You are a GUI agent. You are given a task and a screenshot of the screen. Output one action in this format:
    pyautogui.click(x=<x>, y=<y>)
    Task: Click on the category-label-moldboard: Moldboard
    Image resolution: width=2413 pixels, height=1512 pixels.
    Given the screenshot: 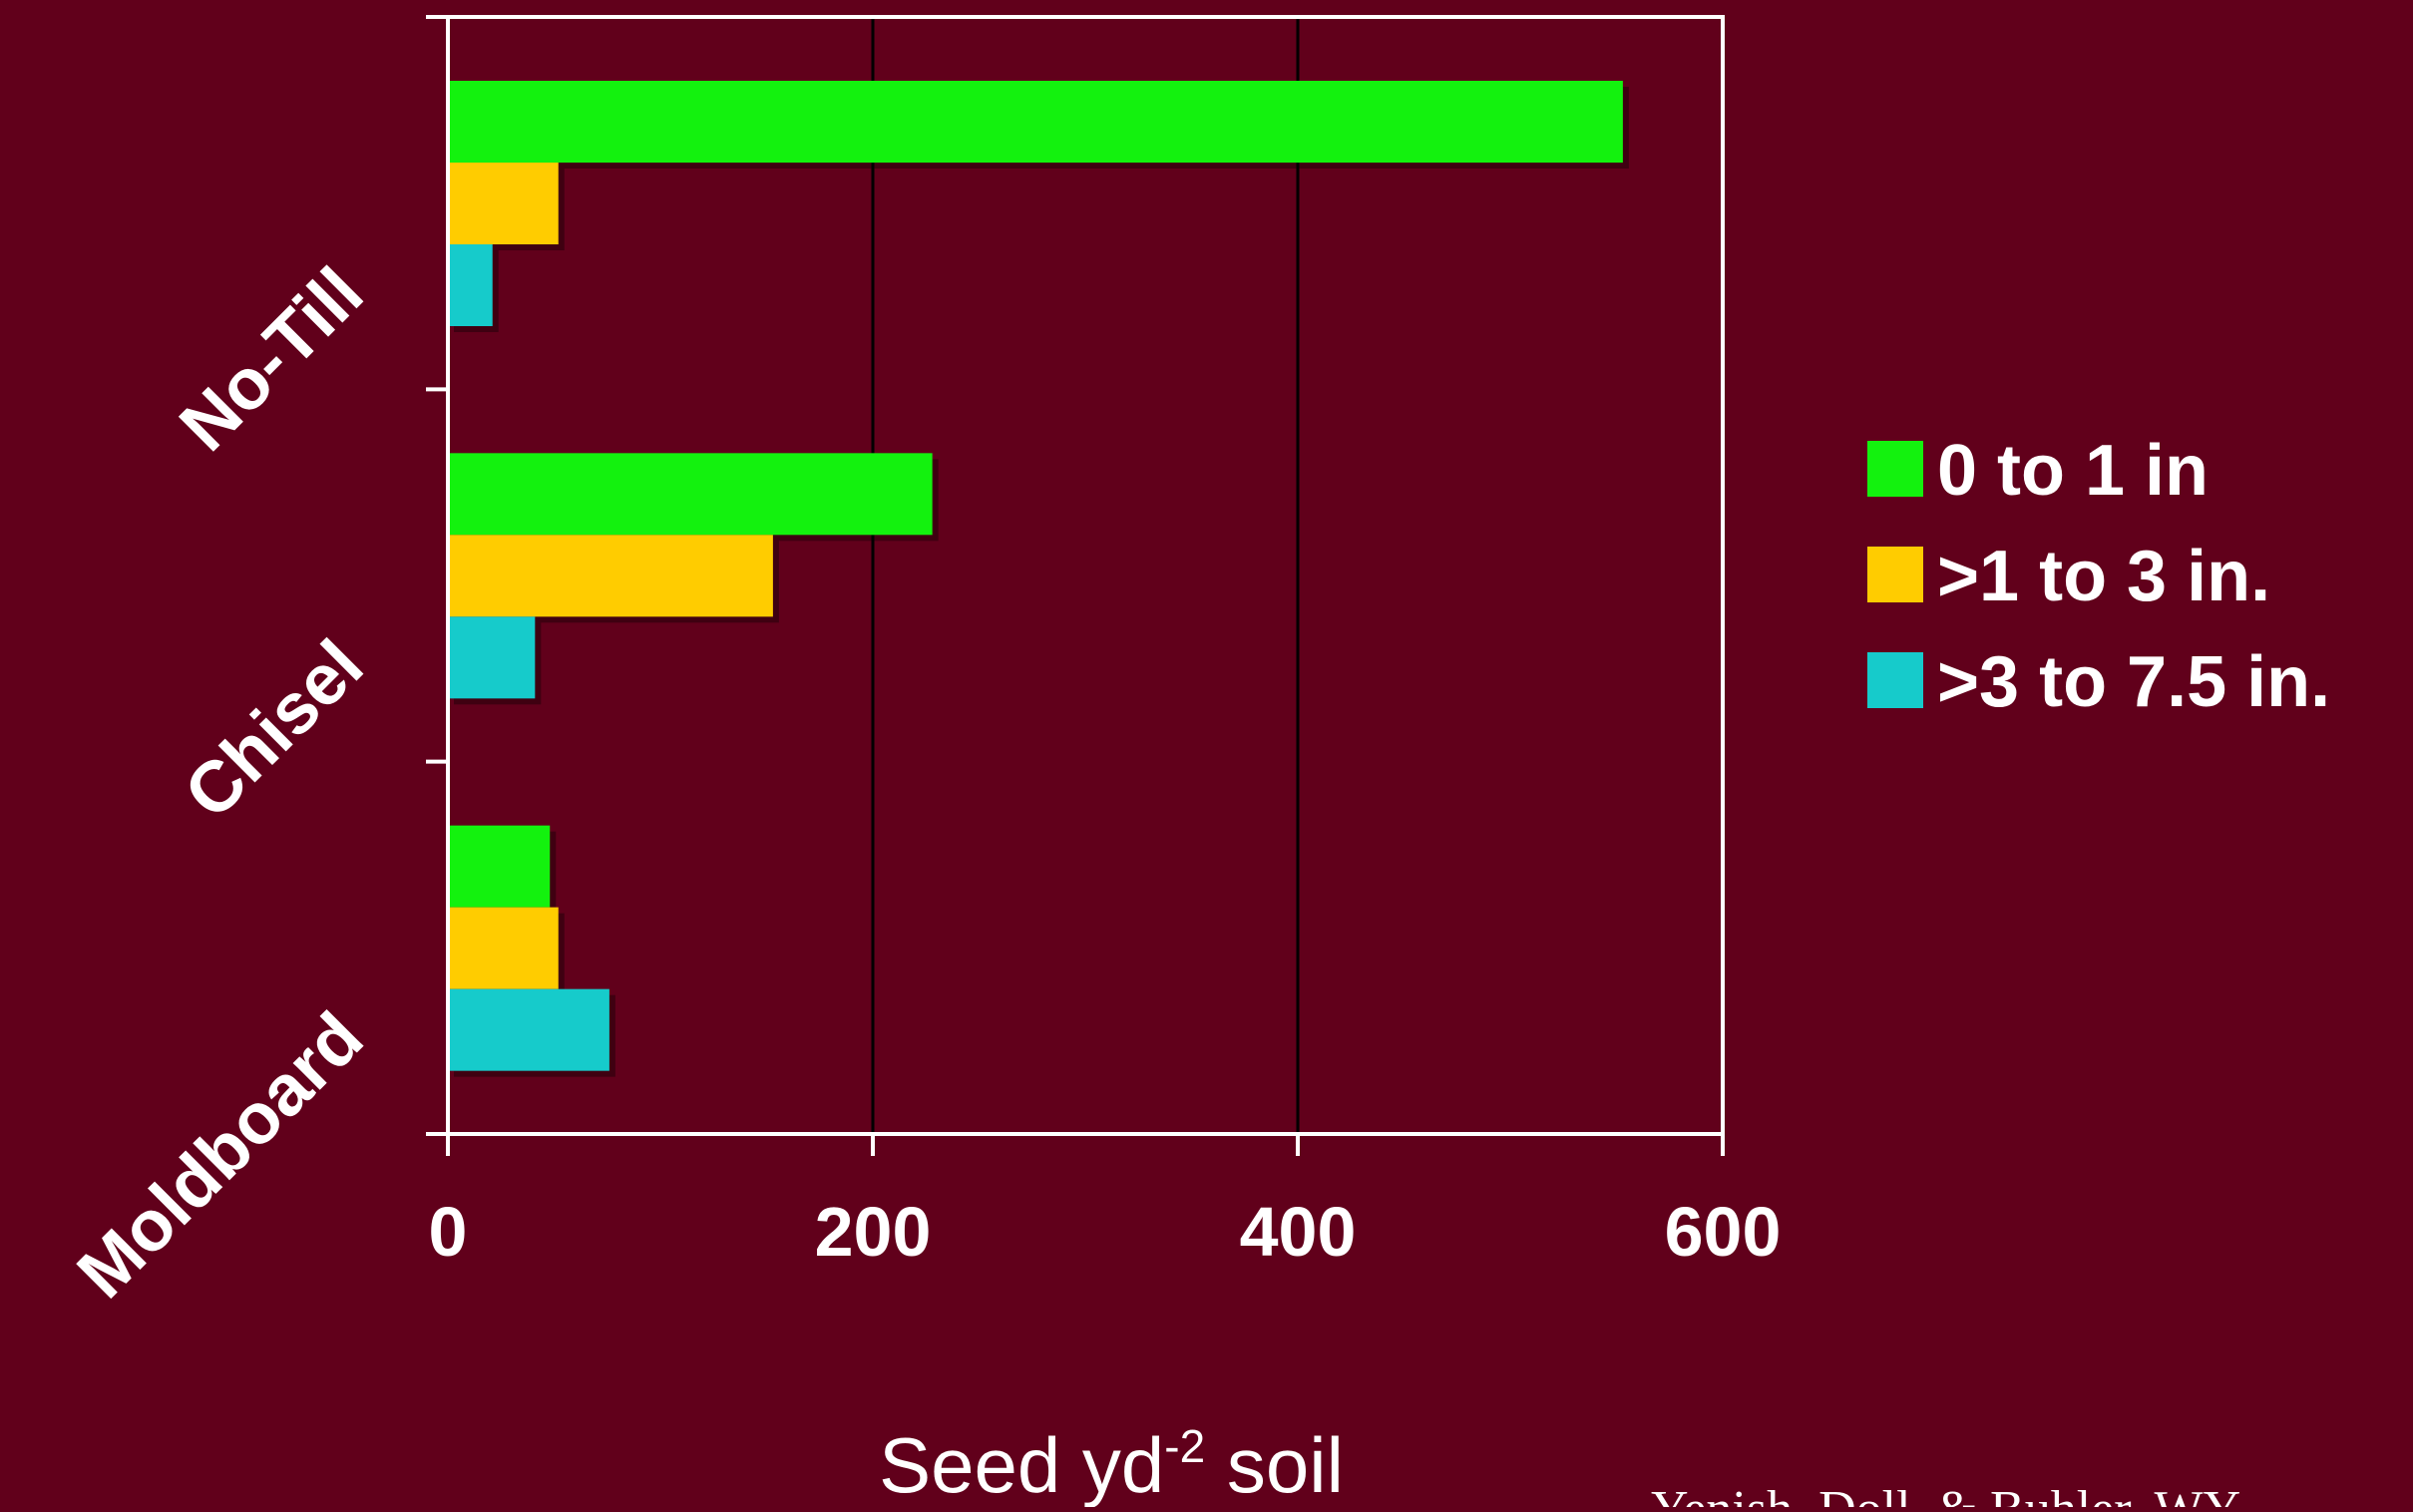 What is the action you would take?
    pyautogui.click(x=221, y=1155)
    